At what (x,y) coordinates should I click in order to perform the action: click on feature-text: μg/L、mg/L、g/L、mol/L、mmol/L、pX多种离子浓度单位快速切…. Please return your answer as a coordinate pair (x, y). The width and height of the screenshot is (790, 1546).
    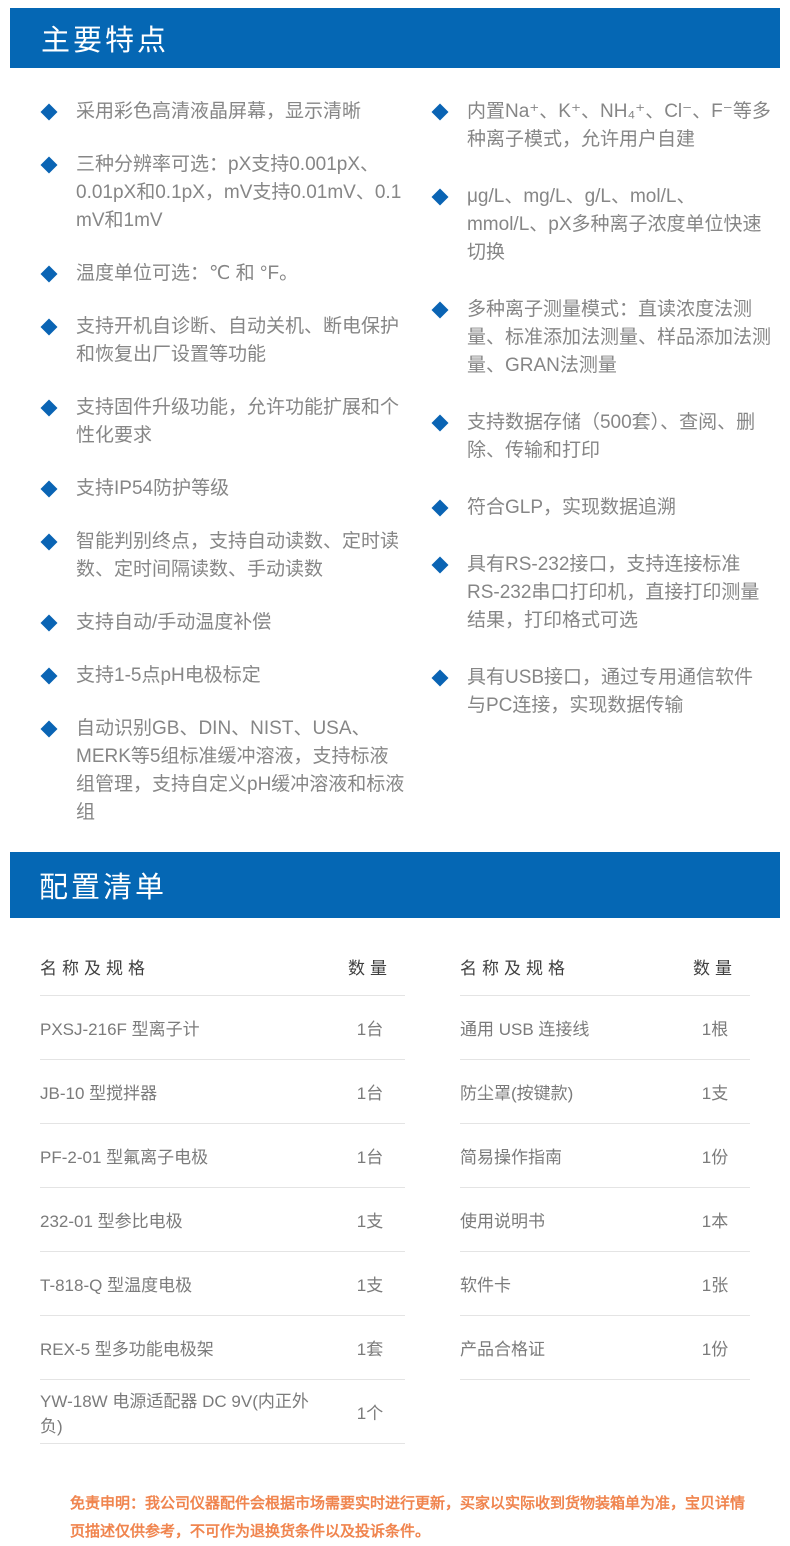
    Looking at the image, I should click on (614, 224).